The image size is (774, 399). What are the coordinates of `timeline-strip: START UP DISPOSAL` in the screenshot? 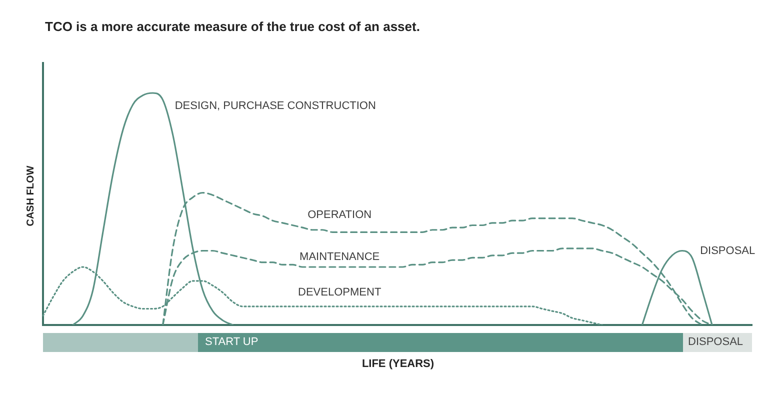 It's located at (397, 342).